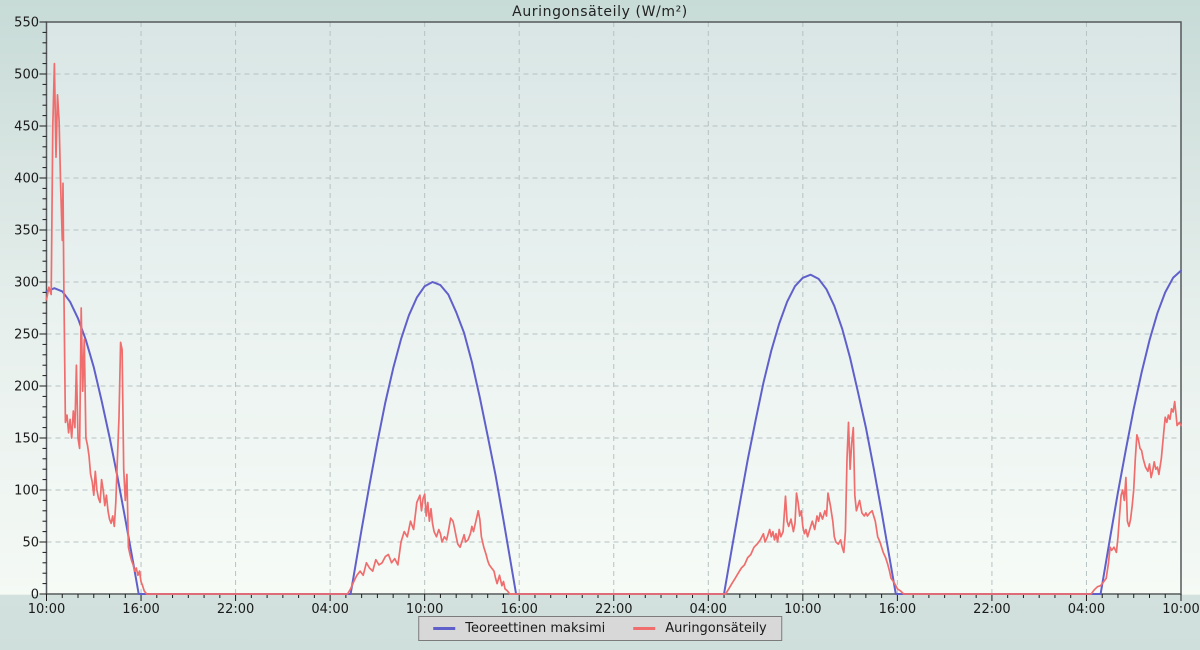  I want to click on y-tick-label: 300, so click(26, 283).